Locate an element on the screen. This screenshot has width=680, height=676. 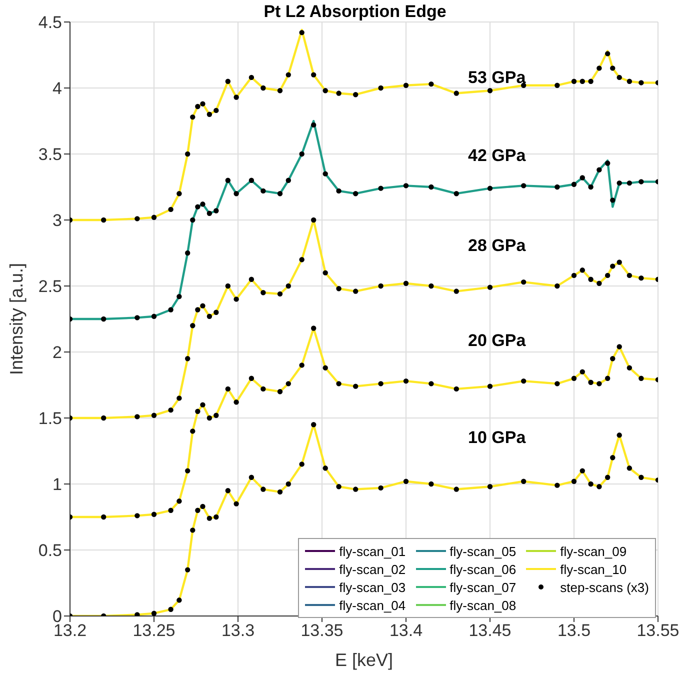
y-tick-label: 1.5 is located at coordinates (50, 418).